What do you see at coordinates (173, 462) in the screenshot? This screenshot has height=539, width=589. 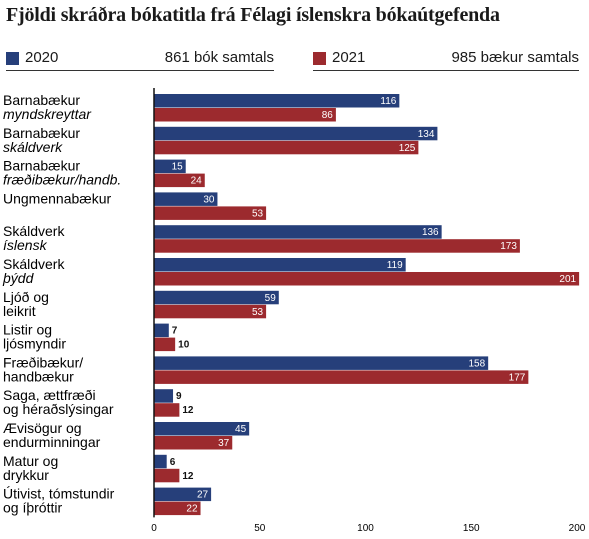 I see `data-label: 6` at bounding box center [173, 462].